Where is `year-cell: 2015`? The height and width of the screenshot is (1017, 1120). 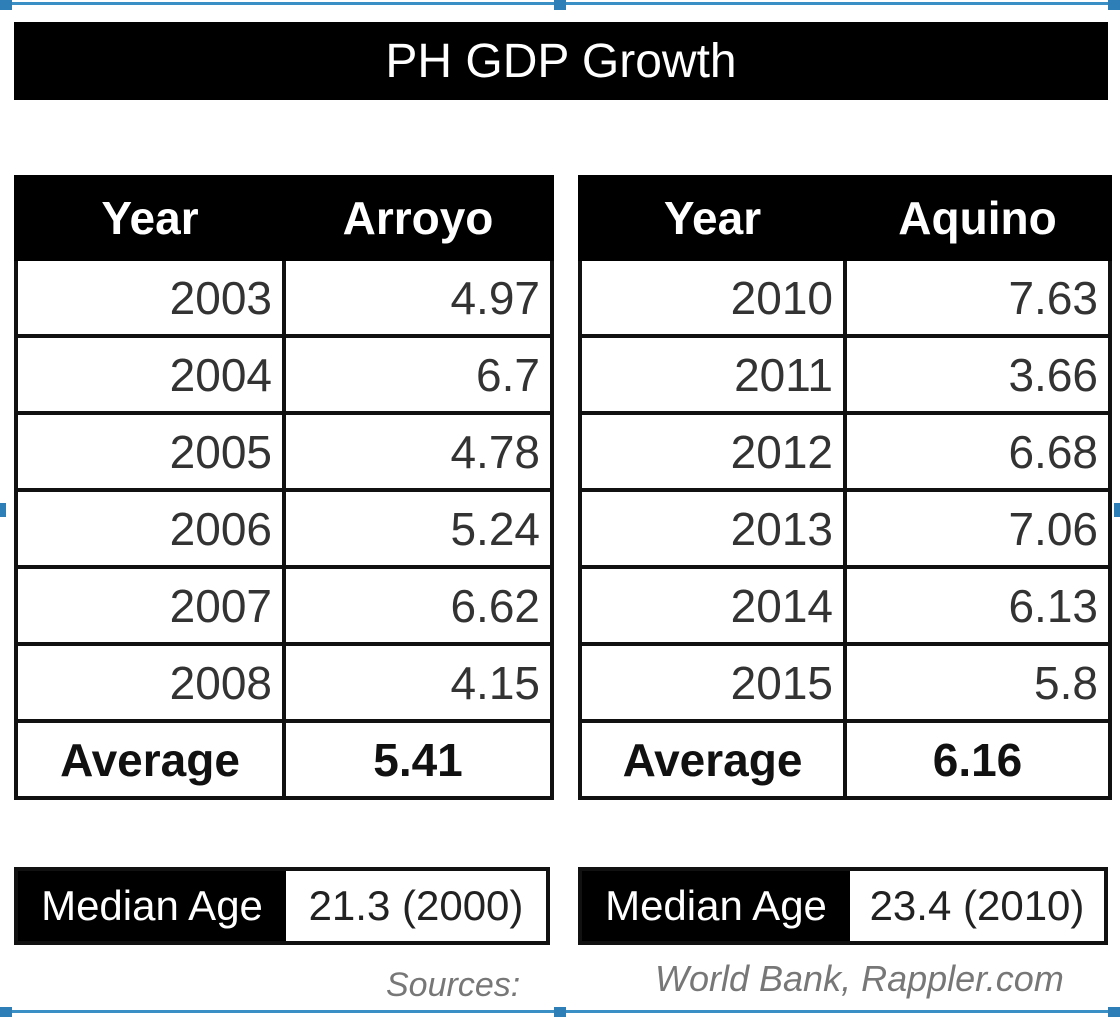
year-cell: 2015 is located at coordinates (712, 682).